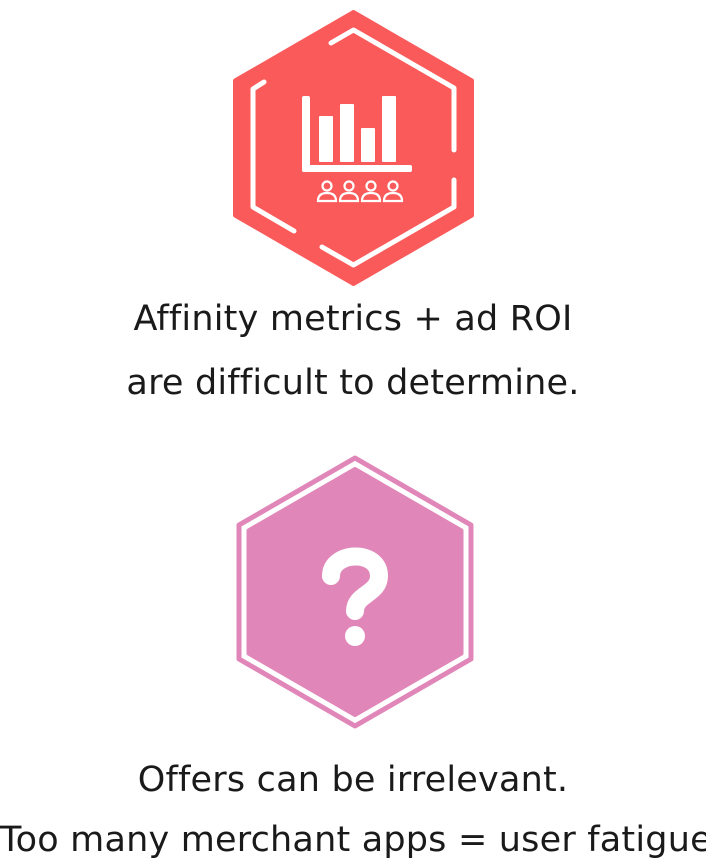 The image size is (706, 868). What do you see at coordinates (353, 319) in the screenshot?
I see `affinity-caption-line-1: Affinity metrics + ad ROI` at bounding box center [353, 319].